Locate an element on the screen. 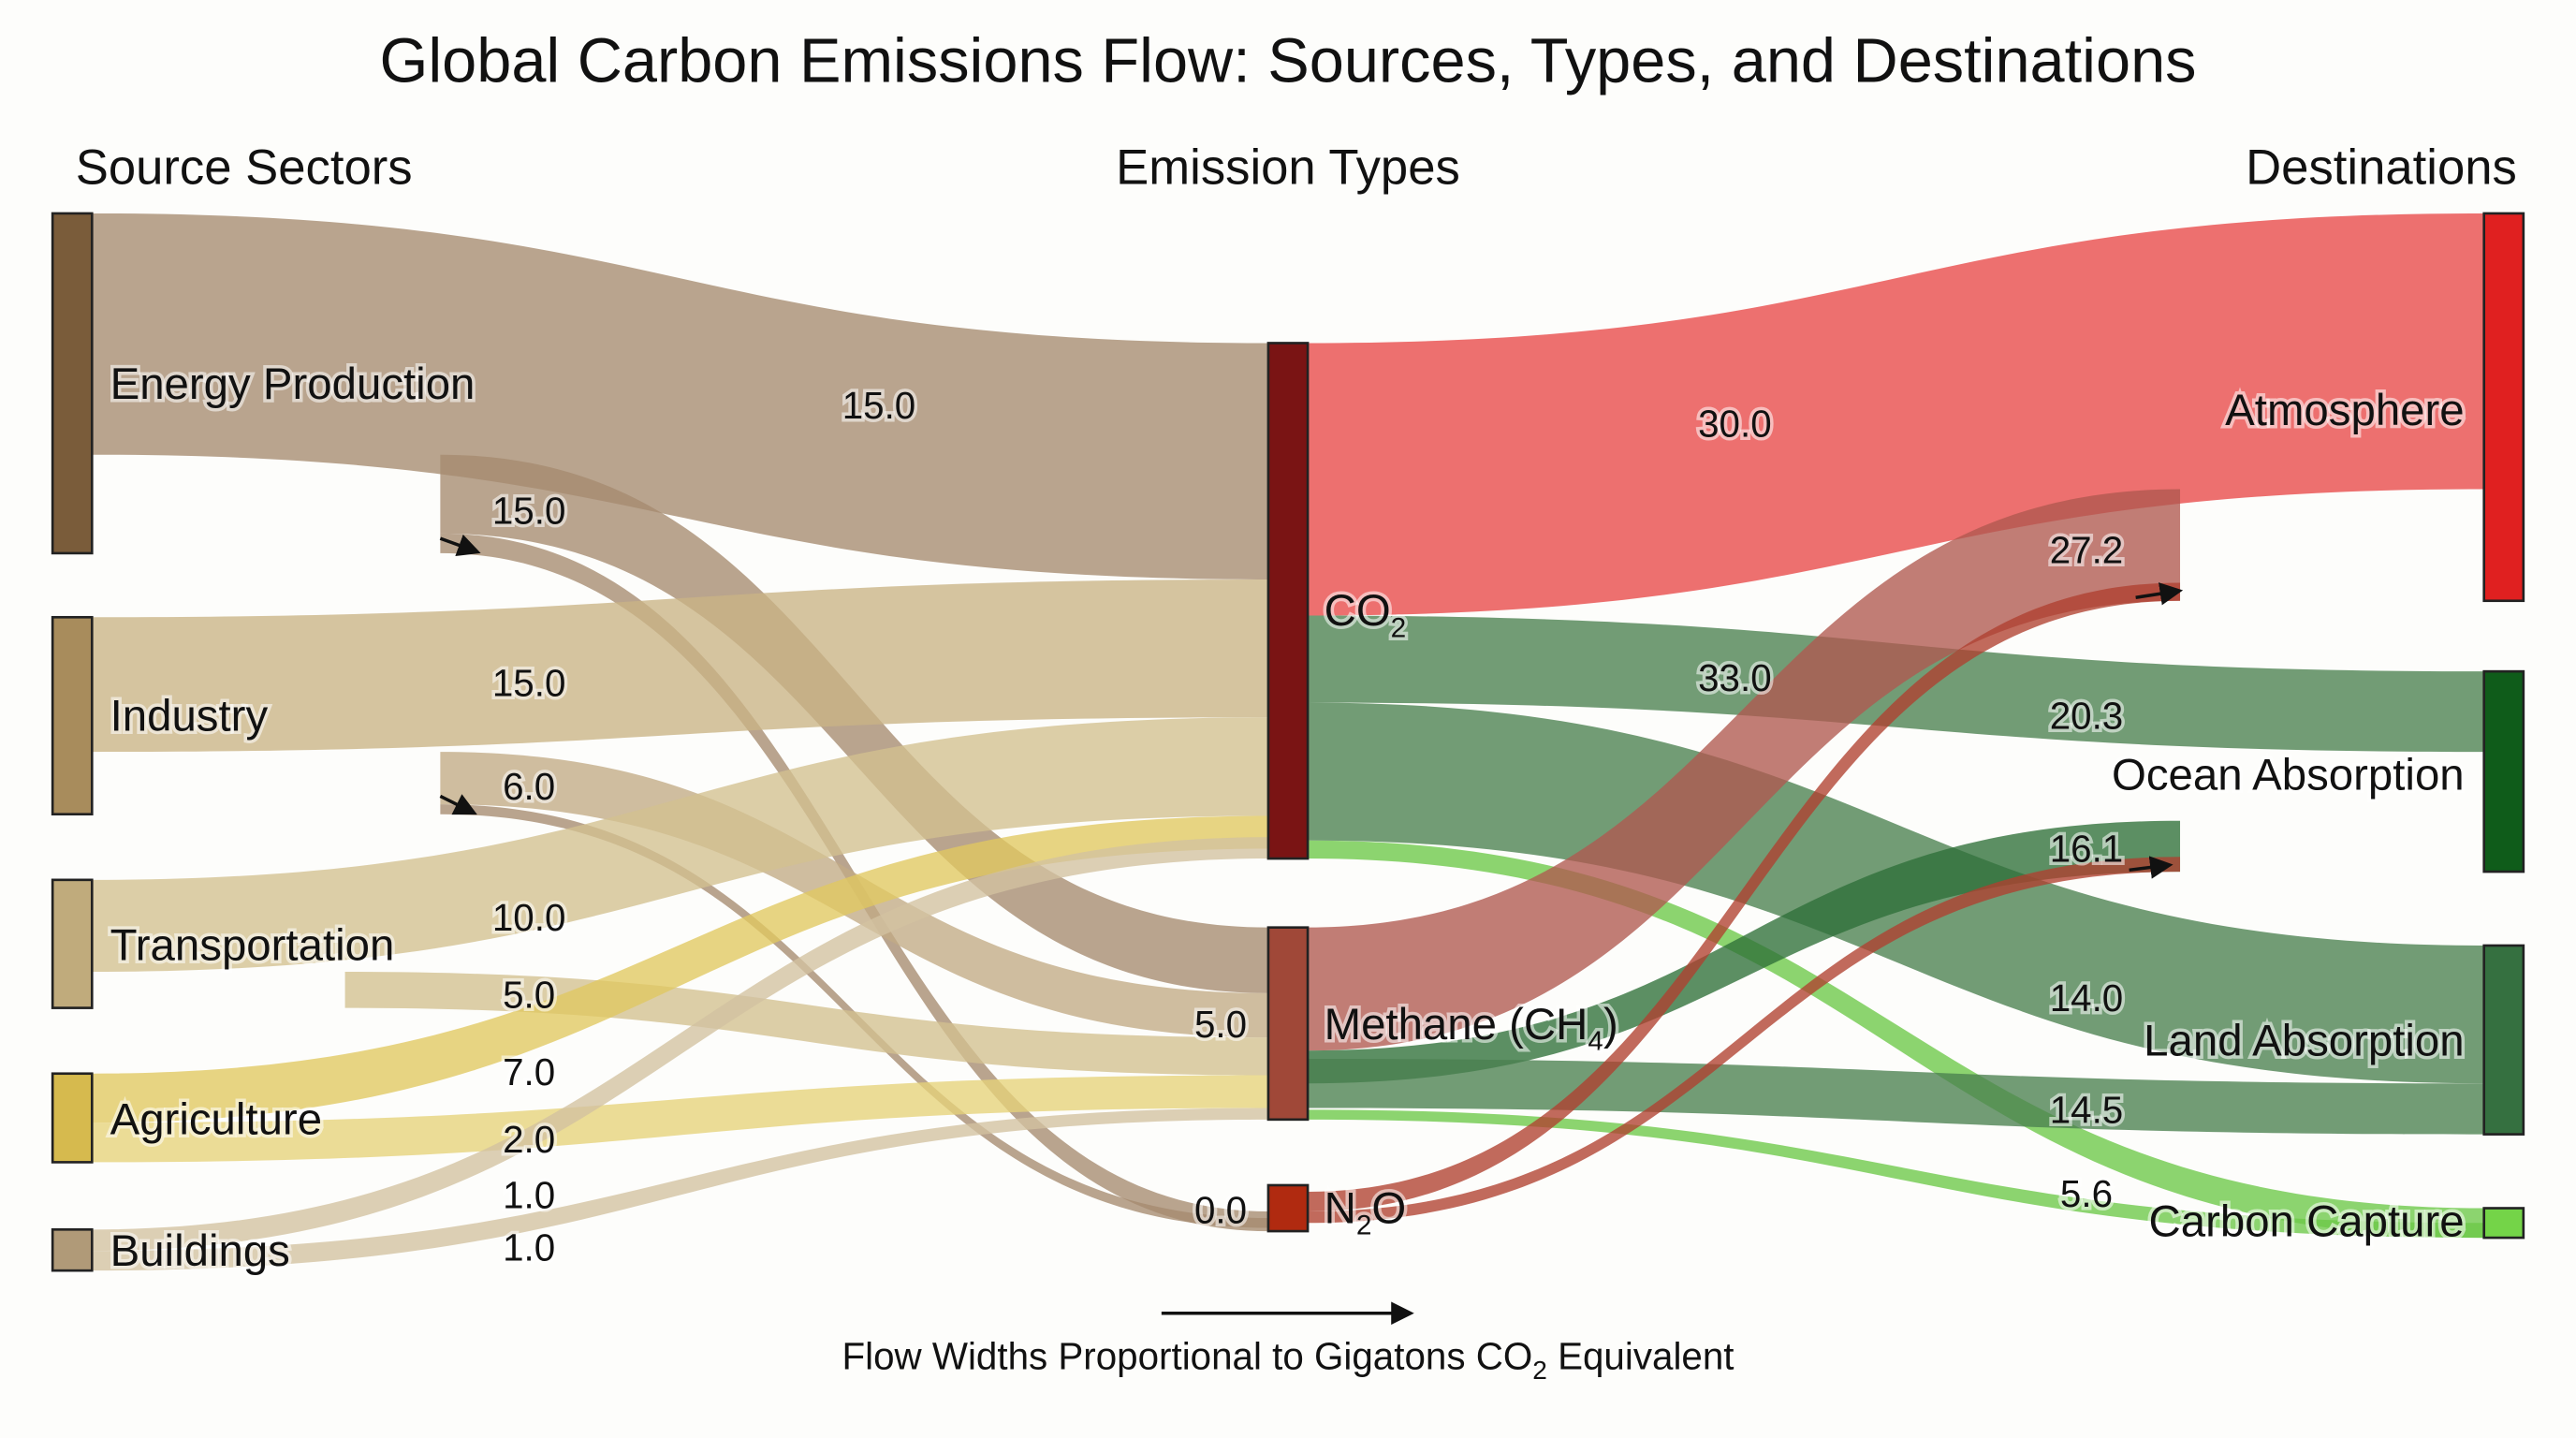 The width and height of the screenshot is (2576, 1438). node-label-ocean: Ocean Absorption is located at coordinates (2289, 775).